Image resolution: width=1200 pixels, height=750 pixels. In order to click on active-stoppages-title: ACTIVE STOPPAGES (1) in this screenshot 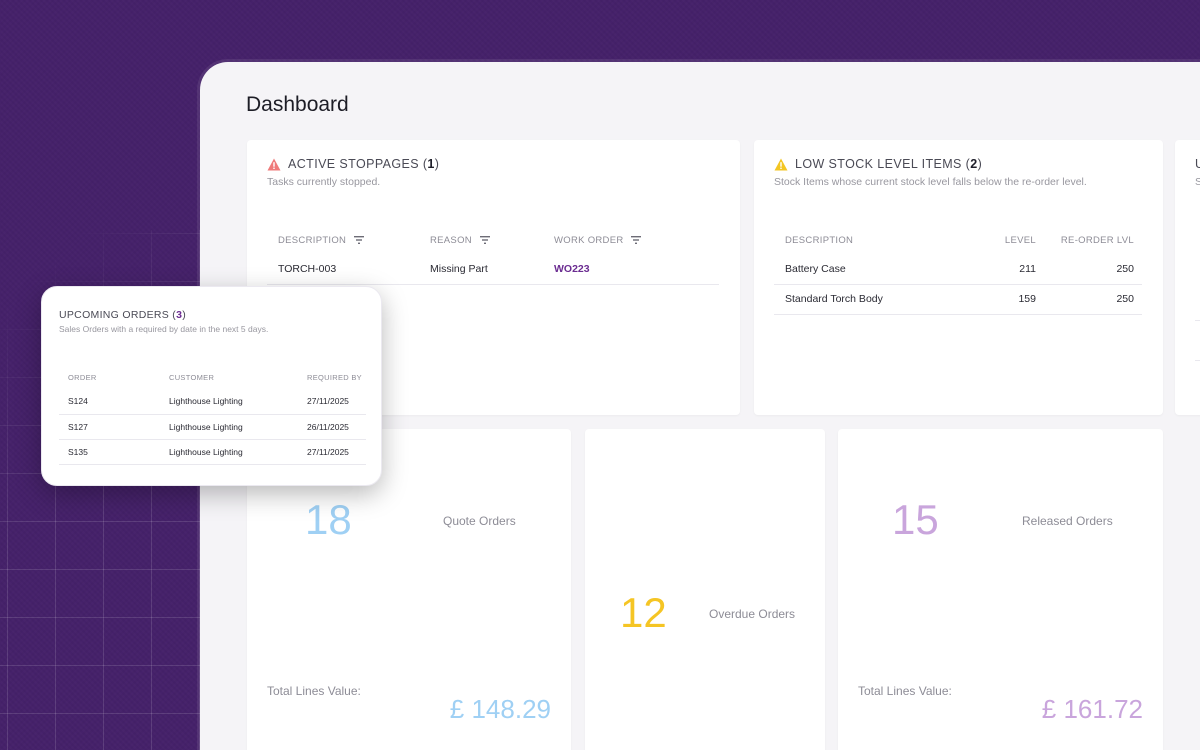, I will do `click(353, 164)`.